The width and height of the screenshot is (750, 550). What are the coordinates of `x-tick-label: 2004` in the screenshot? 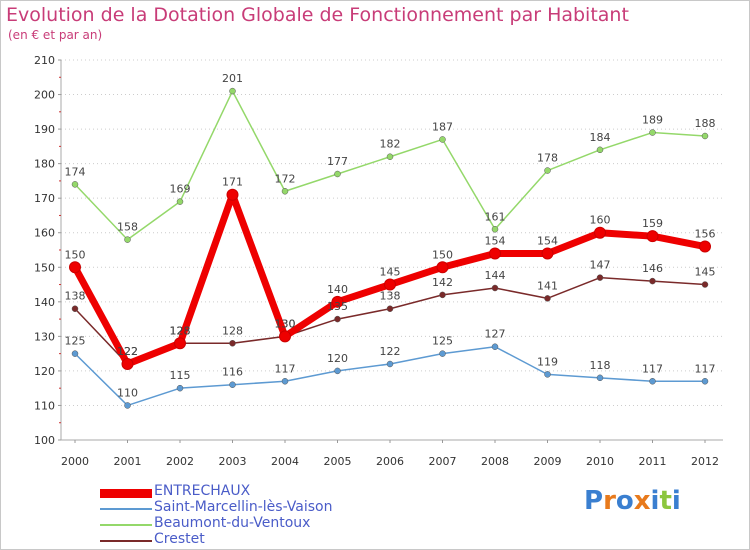 It's located at (285, 461).